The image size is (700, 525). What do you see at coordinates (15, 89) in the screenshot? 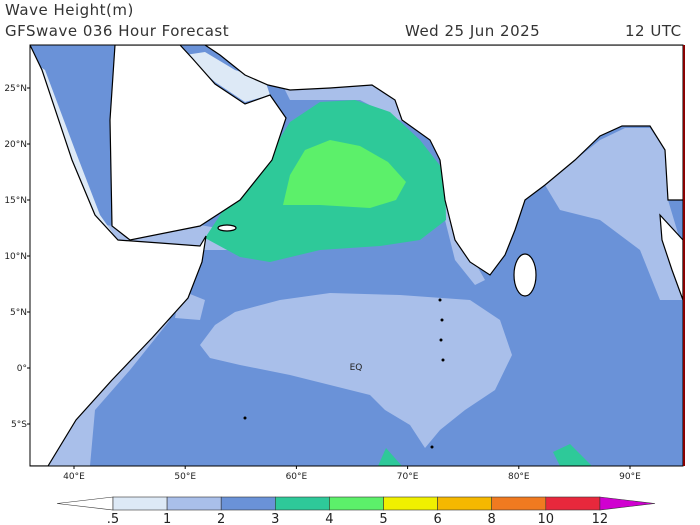
I see `lat-label: 25°N` at bounding box center [15, 89].